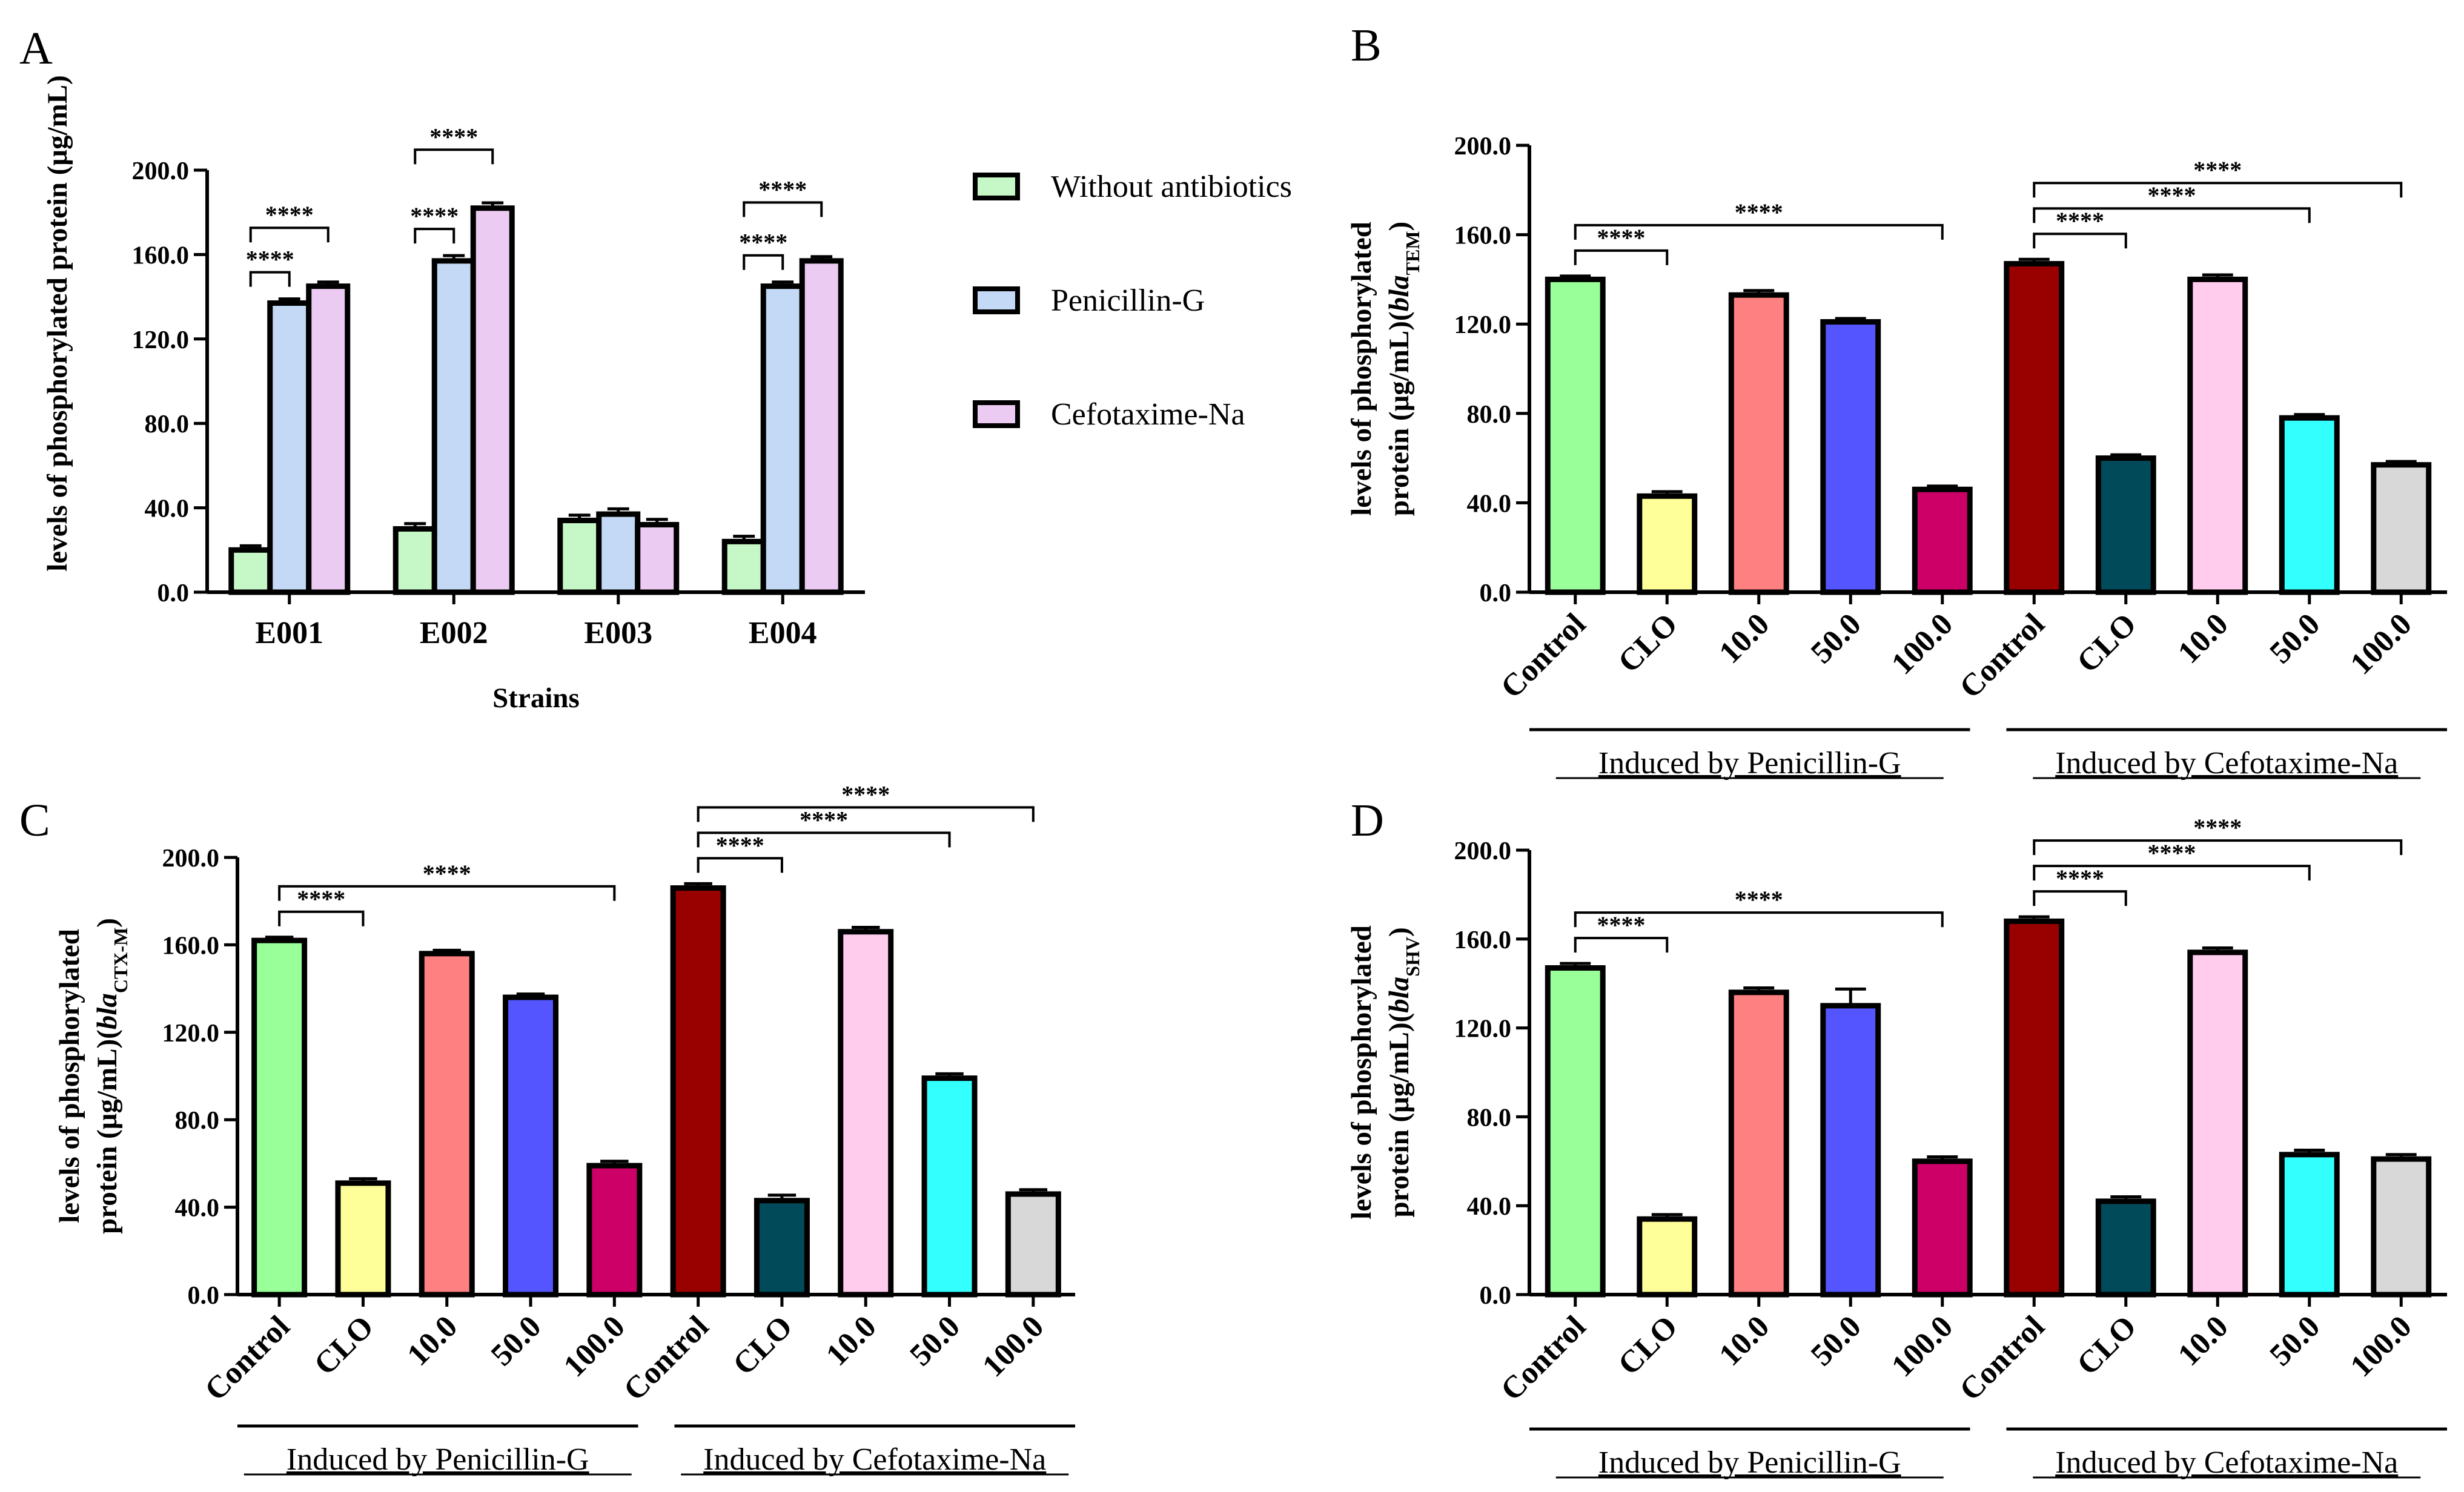  I want to click on panel-c-y-axis-title-line2: protein (μg/mL)(blaCTX-M), so click(111, 1076).